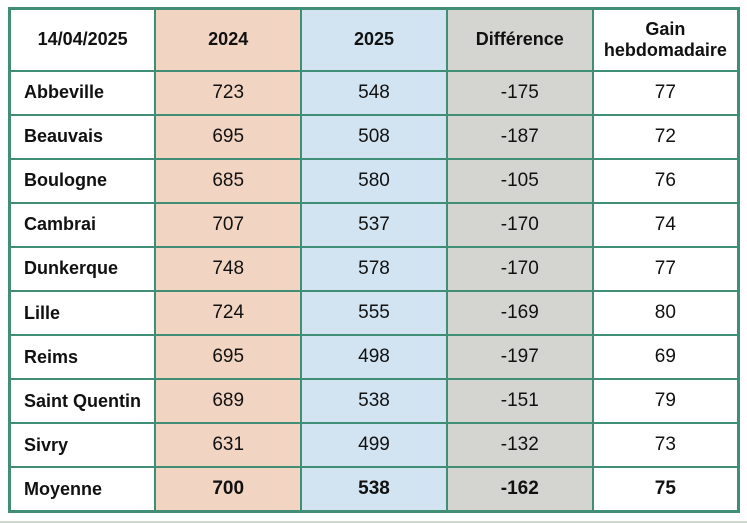 The width and height of the screenshot is (747, 523). What do you see at coordinates (82, 313) in the screenshot?
I see `row-label: Lille` at bounding box center [82, 313].